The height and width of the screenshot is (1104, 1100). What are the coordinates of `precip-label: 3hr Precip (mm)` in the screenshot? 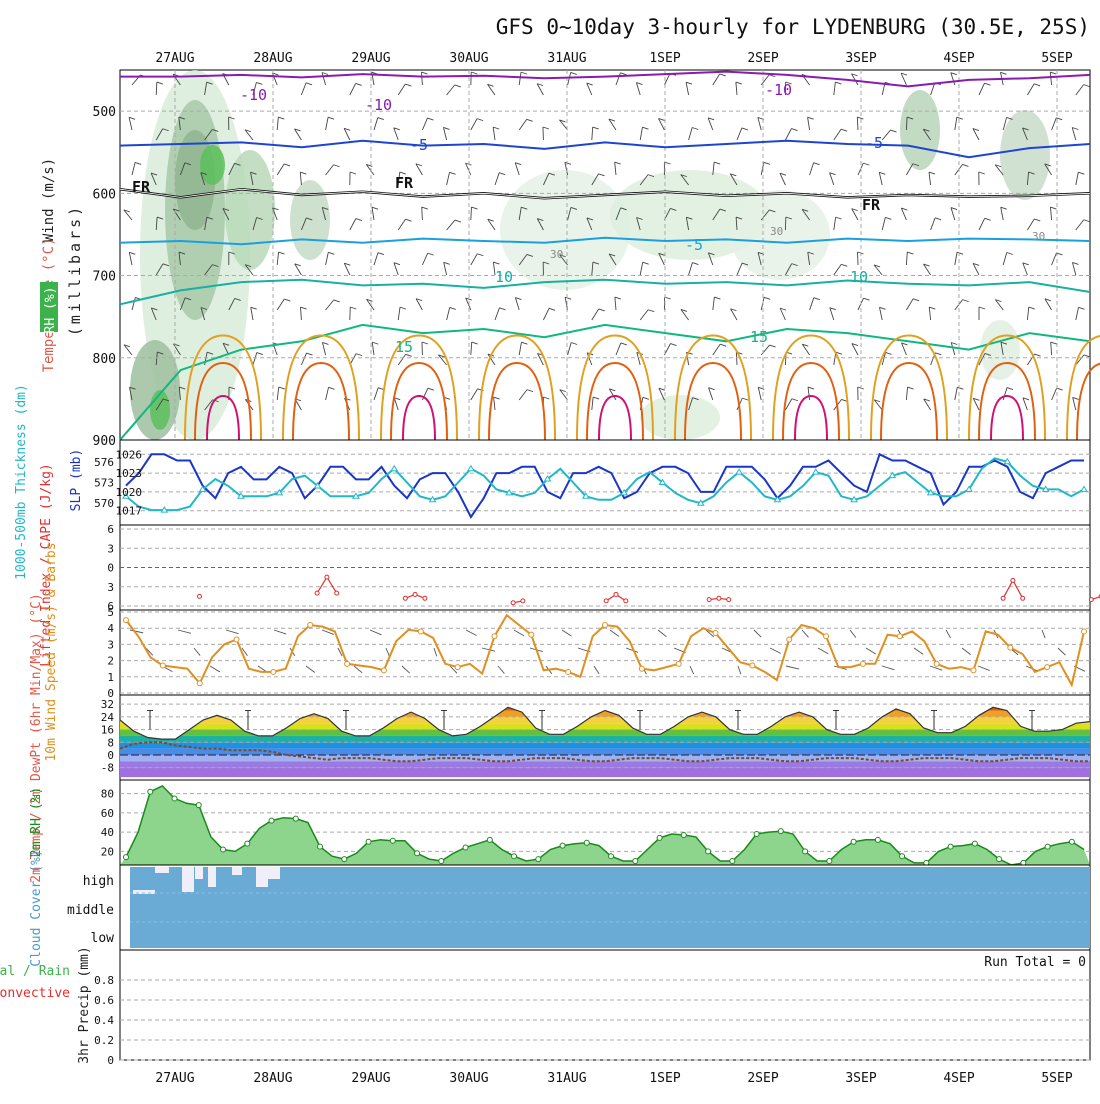 It's located at (84, 1004).